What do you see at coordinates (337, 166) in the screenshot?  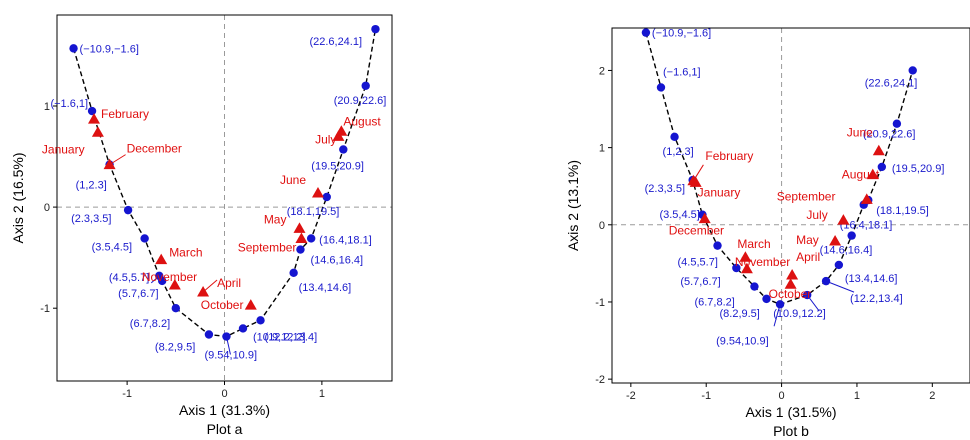 I see `data-point-label: (19.5,20.9]` at bounding box center [337, 166].